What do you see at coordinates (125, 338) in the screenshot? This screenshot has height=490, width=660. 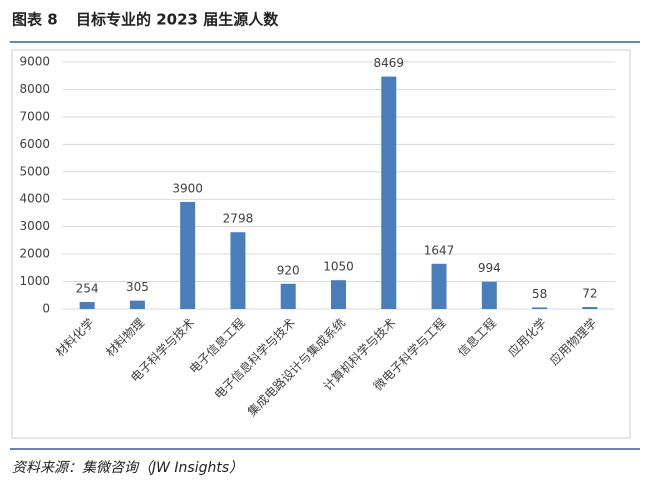 I see `x-tick-label: 材料物理` at bounding box center [125, 338].